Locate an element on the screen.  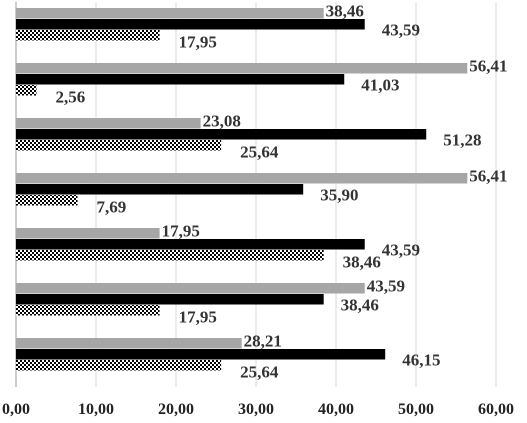
data-label: 46,15 is located at coordinates (421, 359).